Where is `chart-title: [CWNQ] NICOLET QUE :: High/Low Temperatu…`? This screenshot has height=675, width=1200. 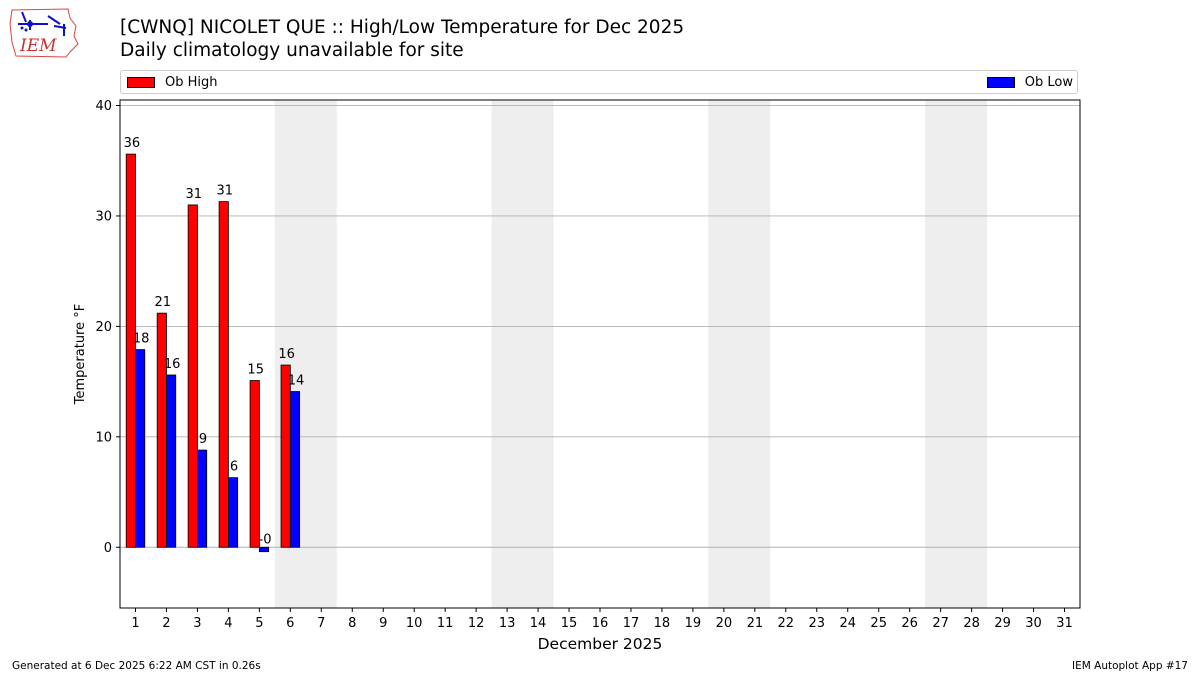 chart-title: [CWNQ] NICOLET QUE :: High/Low Temperatu… is located at coordinates (402, 27).